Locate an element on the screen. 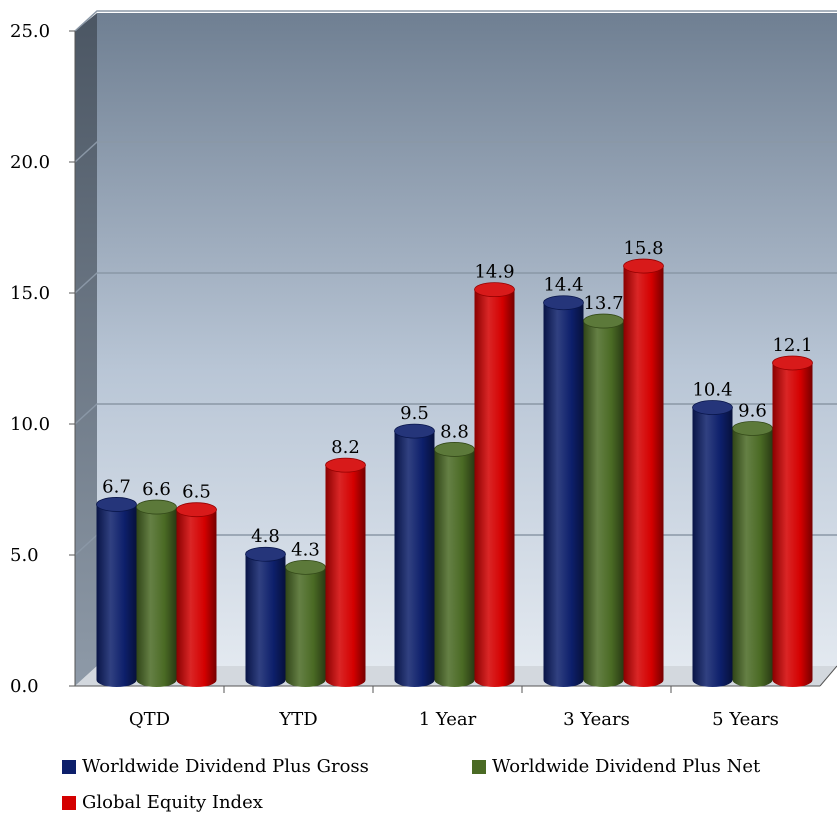 The height and width of the screenshot is (826, 837). y-tick-label: 10.0 is located at coordinates (30, 424).